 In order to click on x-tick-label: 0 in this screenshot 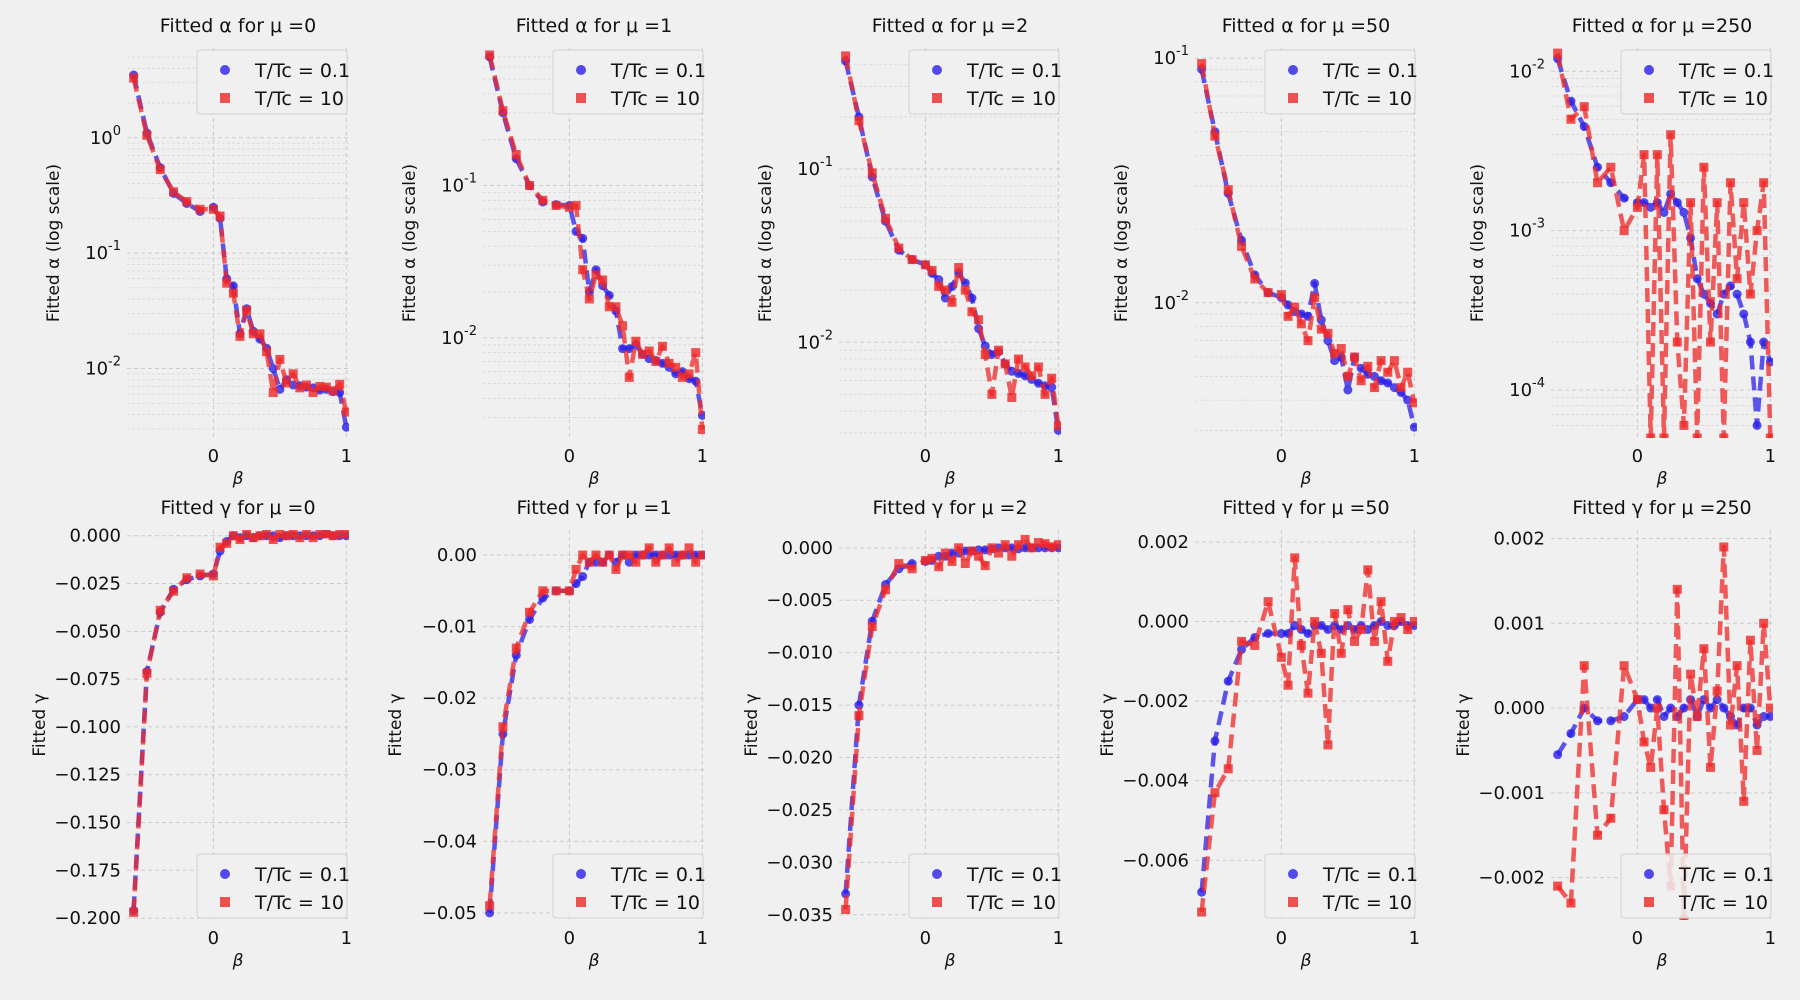, I will do `click(1637, 938)`.